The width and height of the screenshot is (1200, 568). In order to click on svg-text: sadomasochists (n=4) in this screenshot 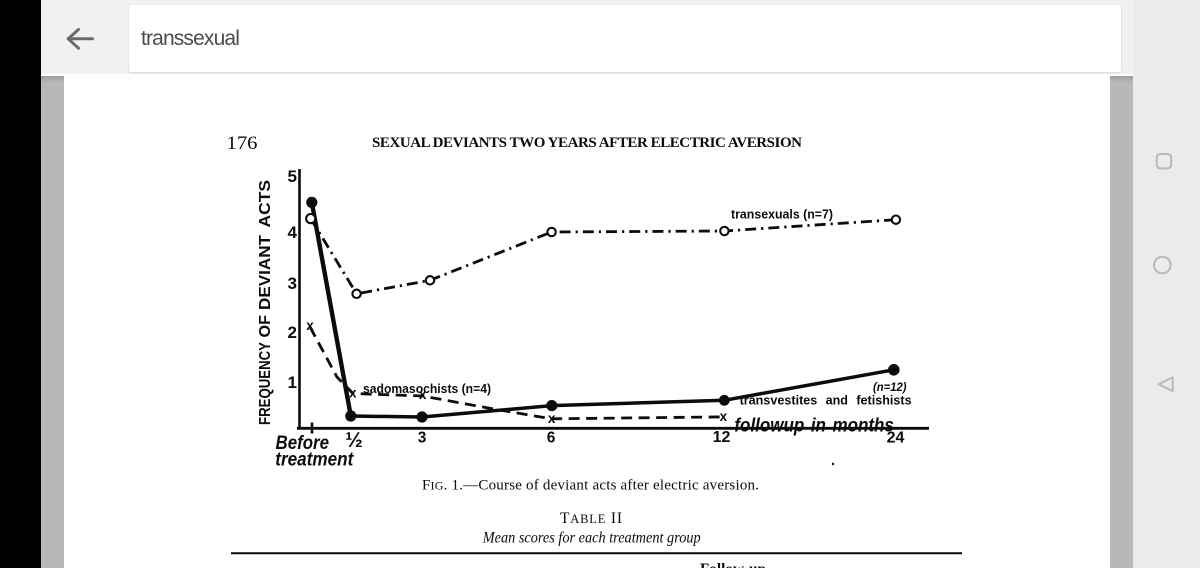, I will do `click(427, 388)`.